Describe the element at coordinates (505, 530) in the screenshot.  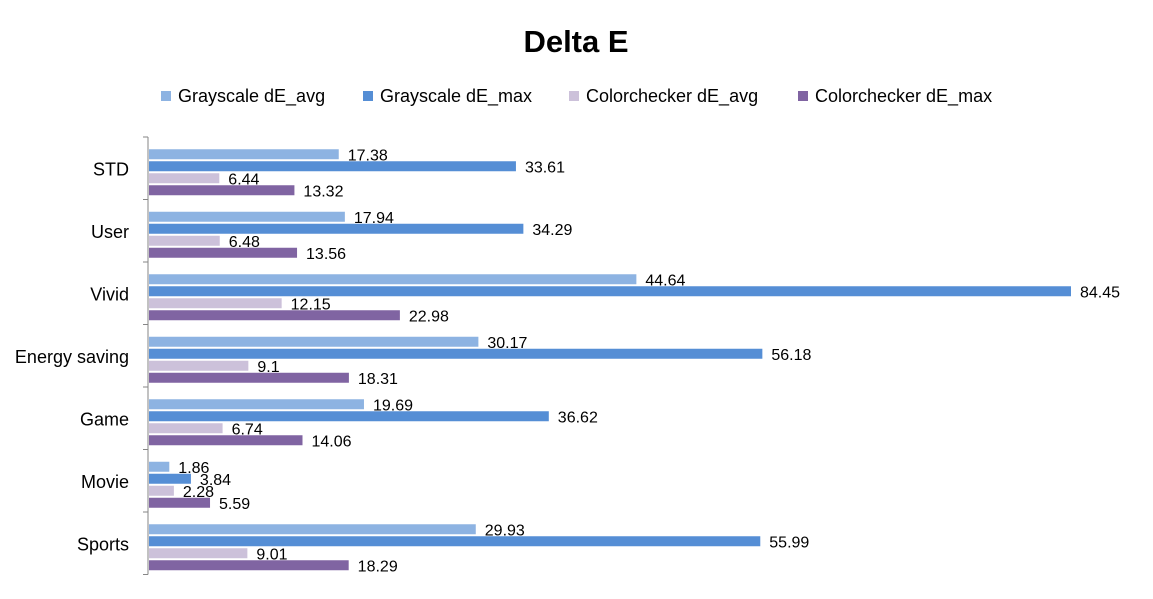
I see `data-label-sports-grayscale-de-avg: 29.93` at that location.